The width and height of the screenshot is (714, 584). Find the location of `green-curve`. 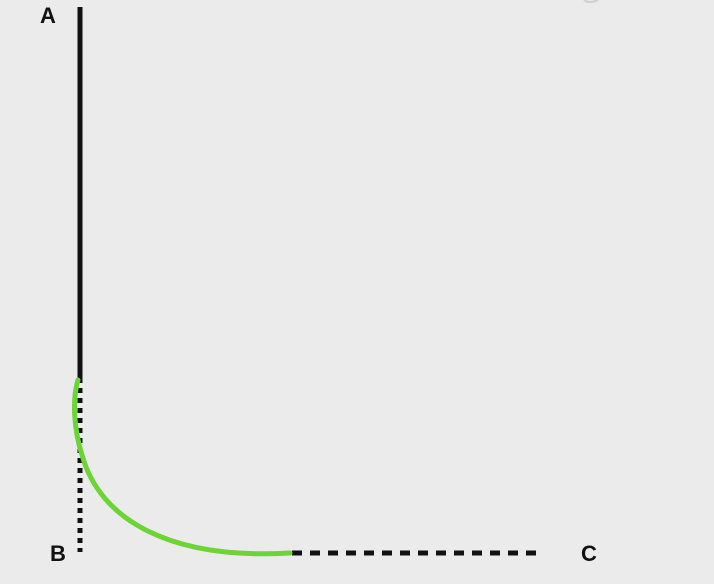

green-curve is located at coordinates (182, 467).